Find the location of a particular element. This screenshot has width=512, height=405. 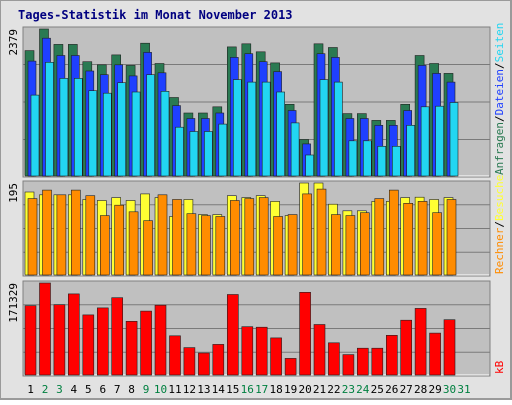

day-label-4: 4 is located at coordinates (73, 389).